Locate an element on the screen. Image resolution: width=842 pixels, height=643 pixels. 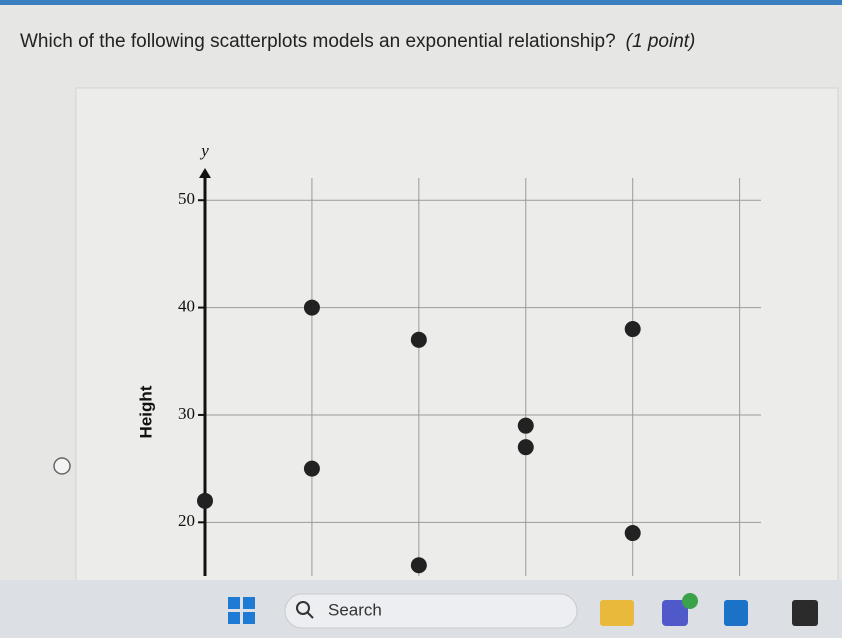
search-box is located at coordinates (431, 611).